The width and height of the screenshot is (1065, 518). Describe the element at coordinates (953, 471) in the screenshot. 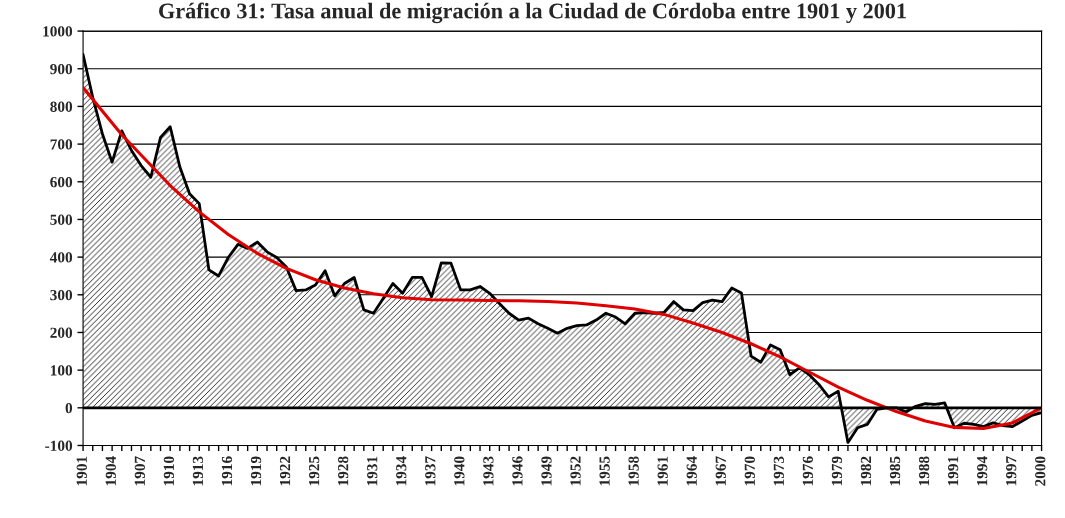

I see `x-tick-label: 1991` at that location.